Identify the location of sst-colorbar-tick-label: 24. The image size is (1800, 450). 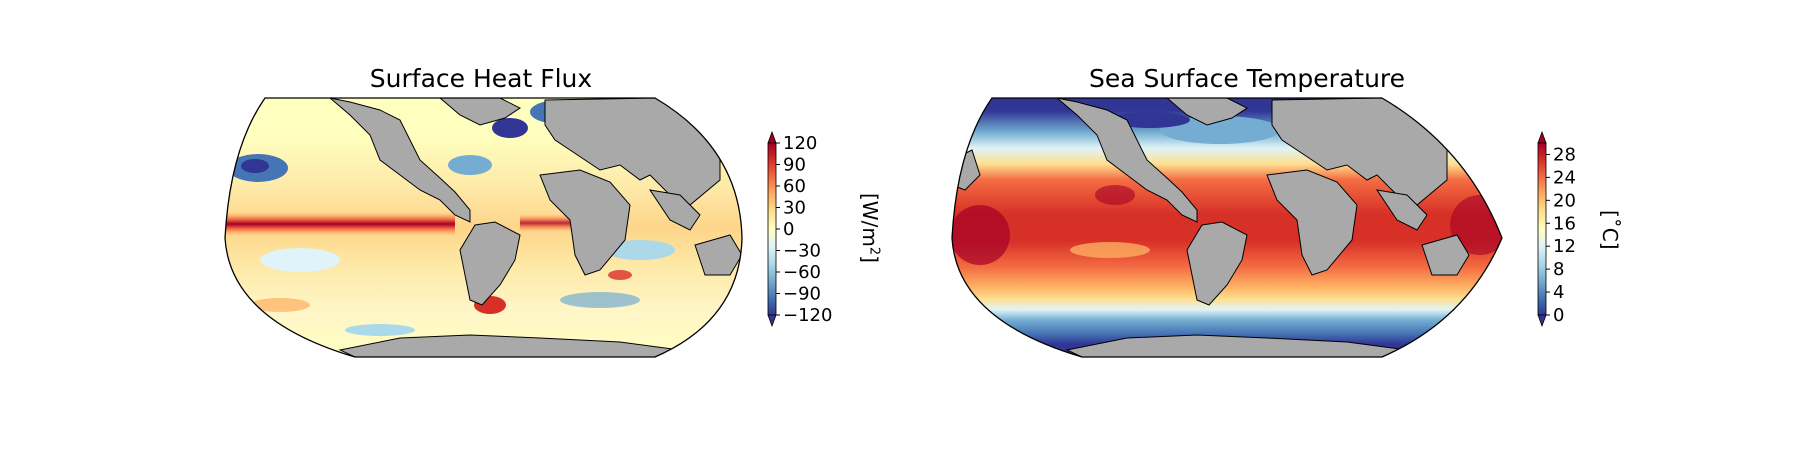
(1564, 177).